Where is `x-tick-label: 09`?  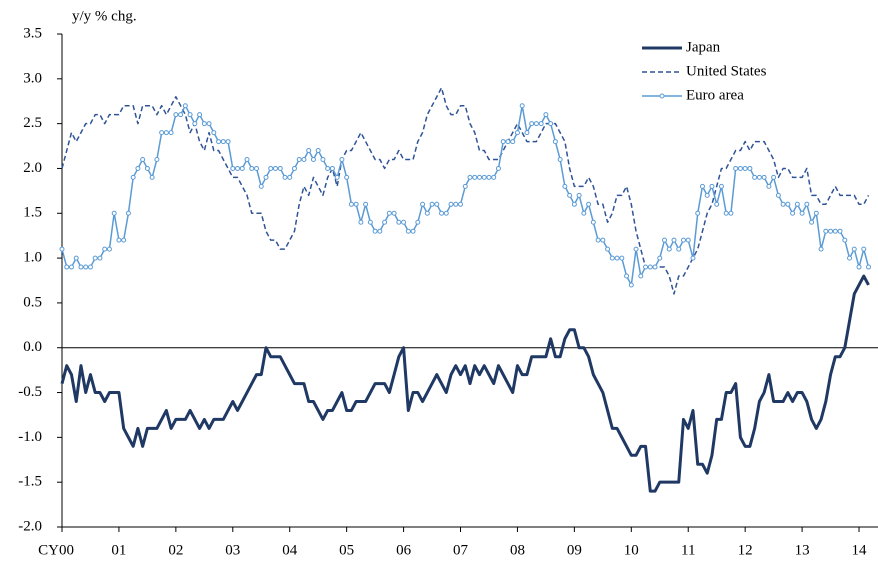 x-tick-label: 09 is located at coordinates (574, 550).